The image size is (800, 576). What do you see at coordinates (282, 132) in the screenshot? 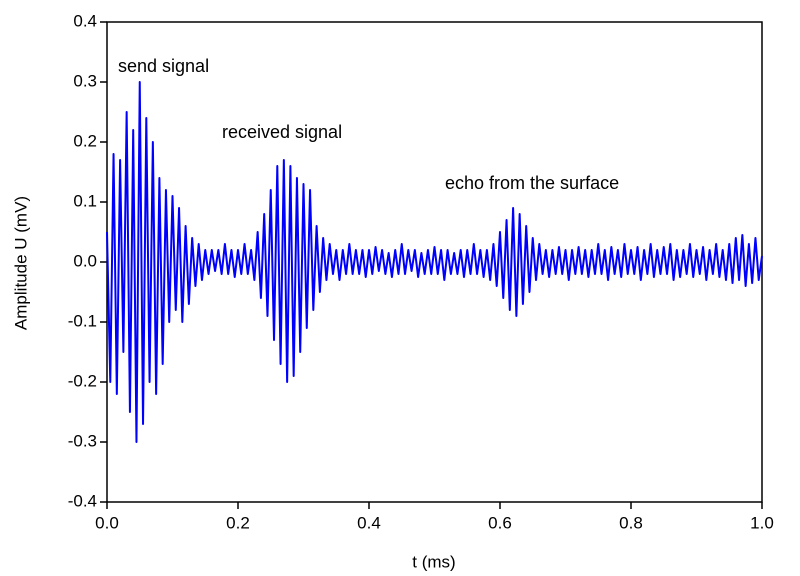
I see `annotation: received signal` at bounding box center [282, 132].